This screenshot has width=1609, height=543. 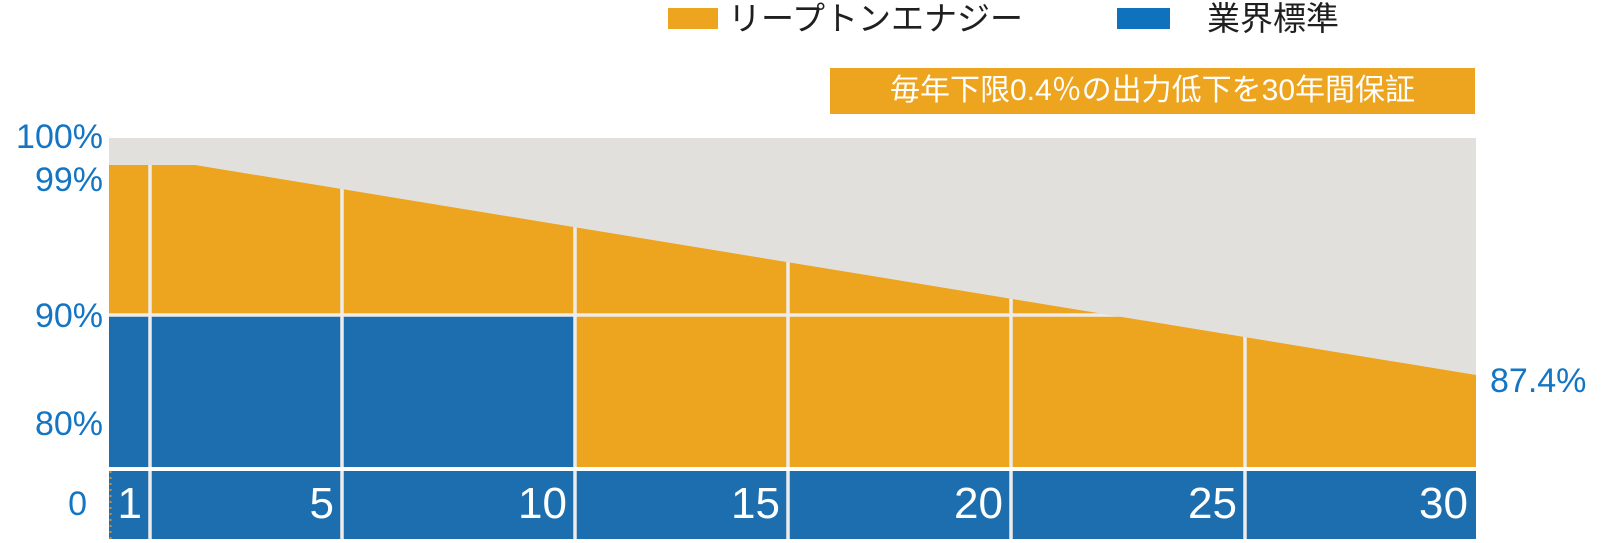 What do you see at coordinates (321, 503) in the screenshot?
I see `x-axis-tick-year-5: 5` at bounding box center [321, 503].